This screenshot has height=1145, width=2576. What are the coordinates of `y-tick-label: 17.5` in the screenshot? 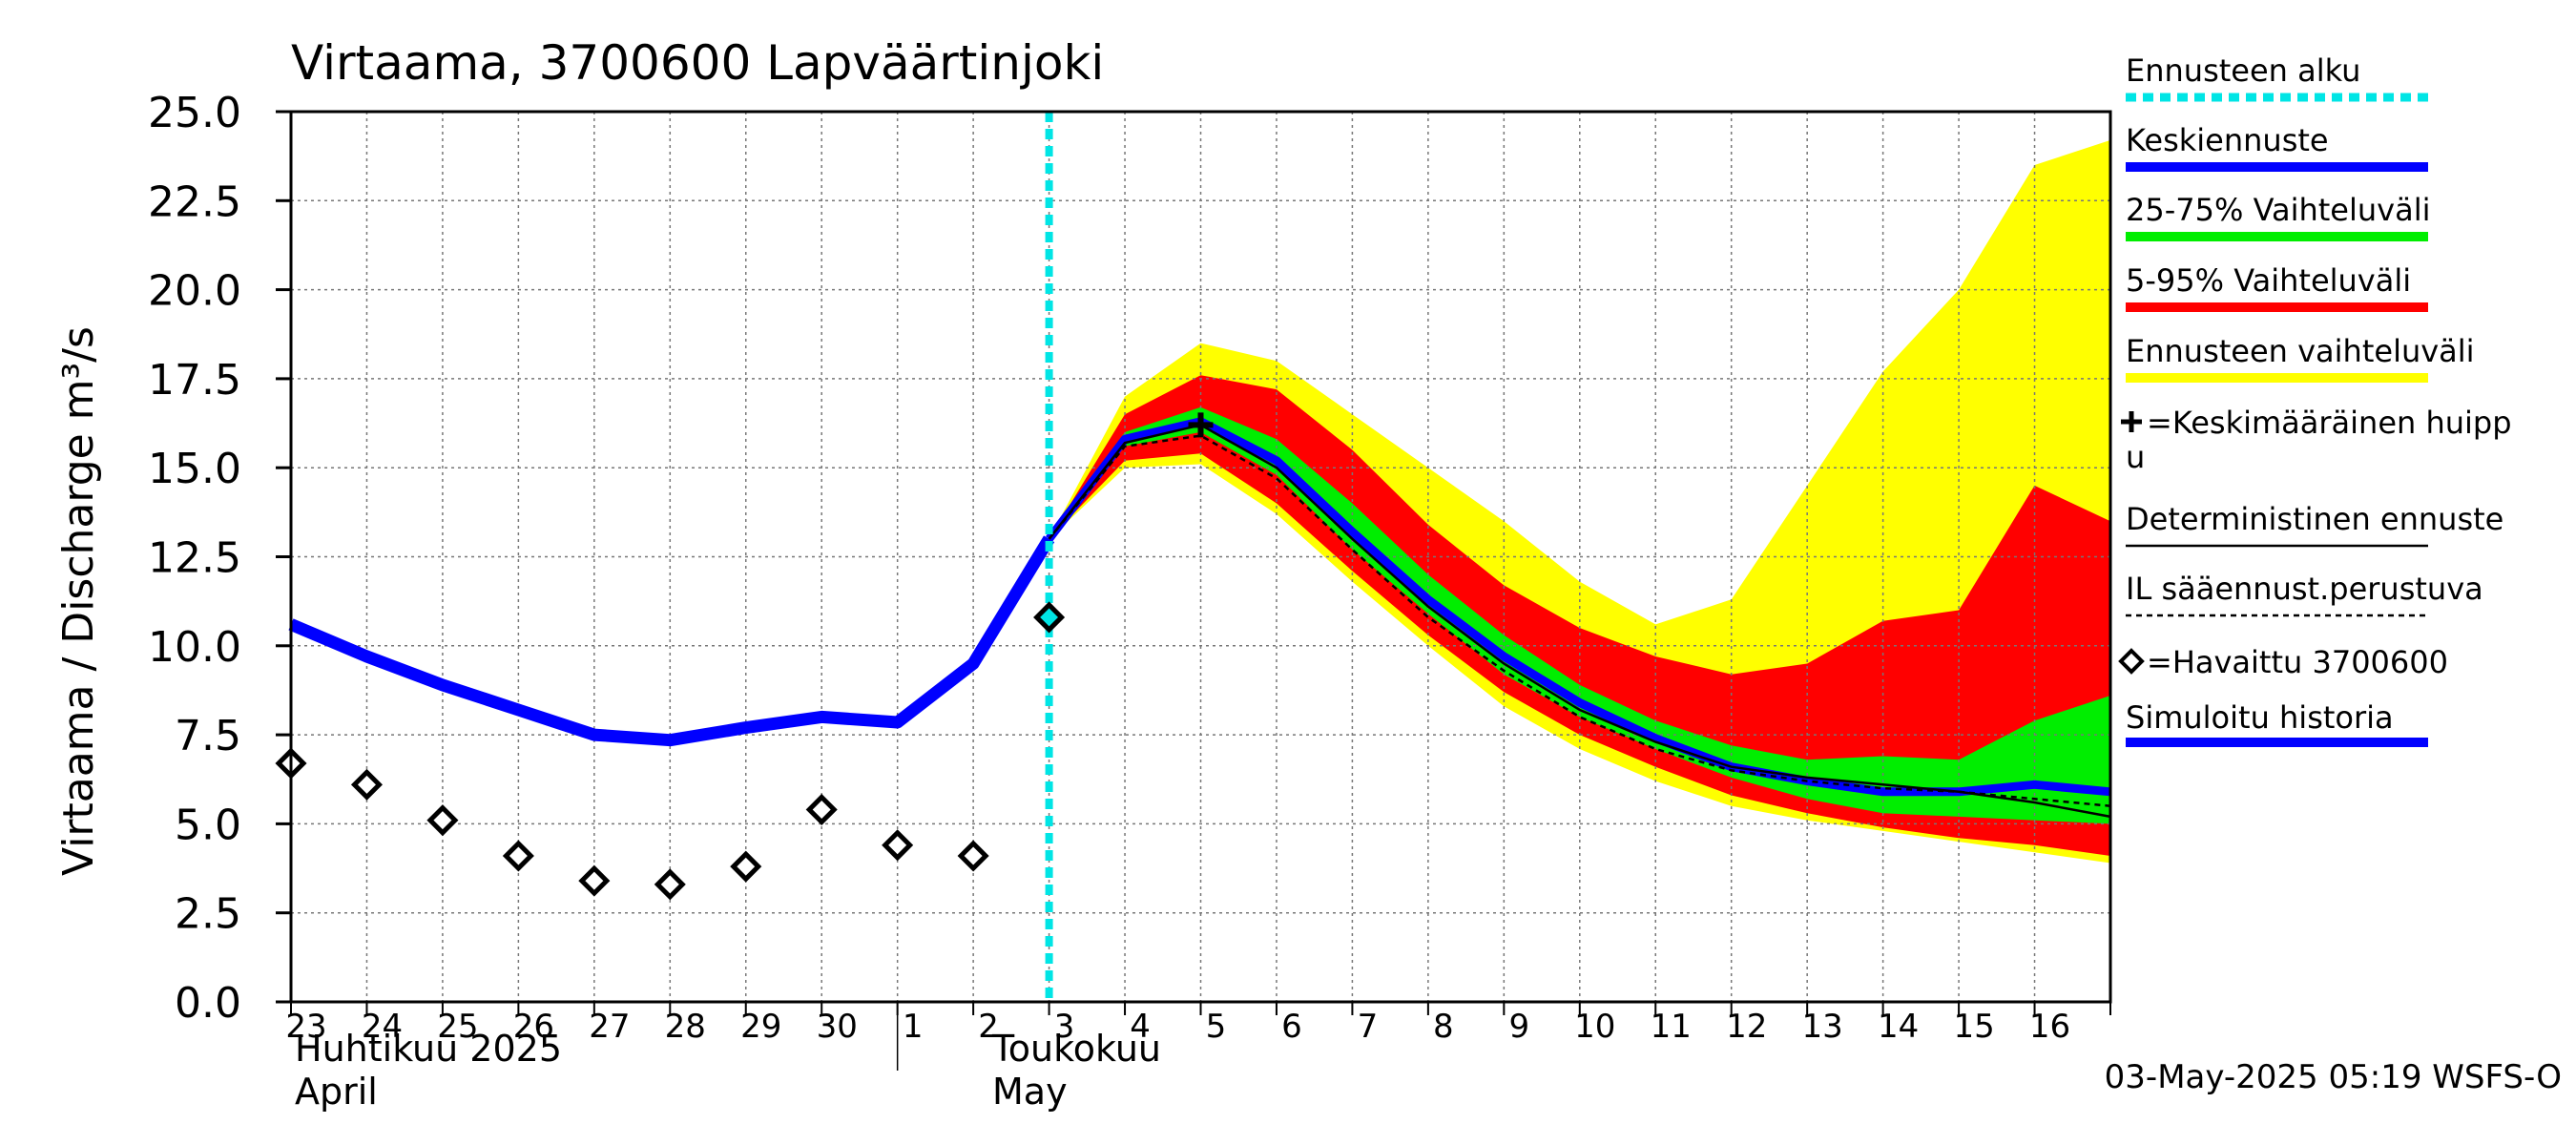 It's located at (194, 380).